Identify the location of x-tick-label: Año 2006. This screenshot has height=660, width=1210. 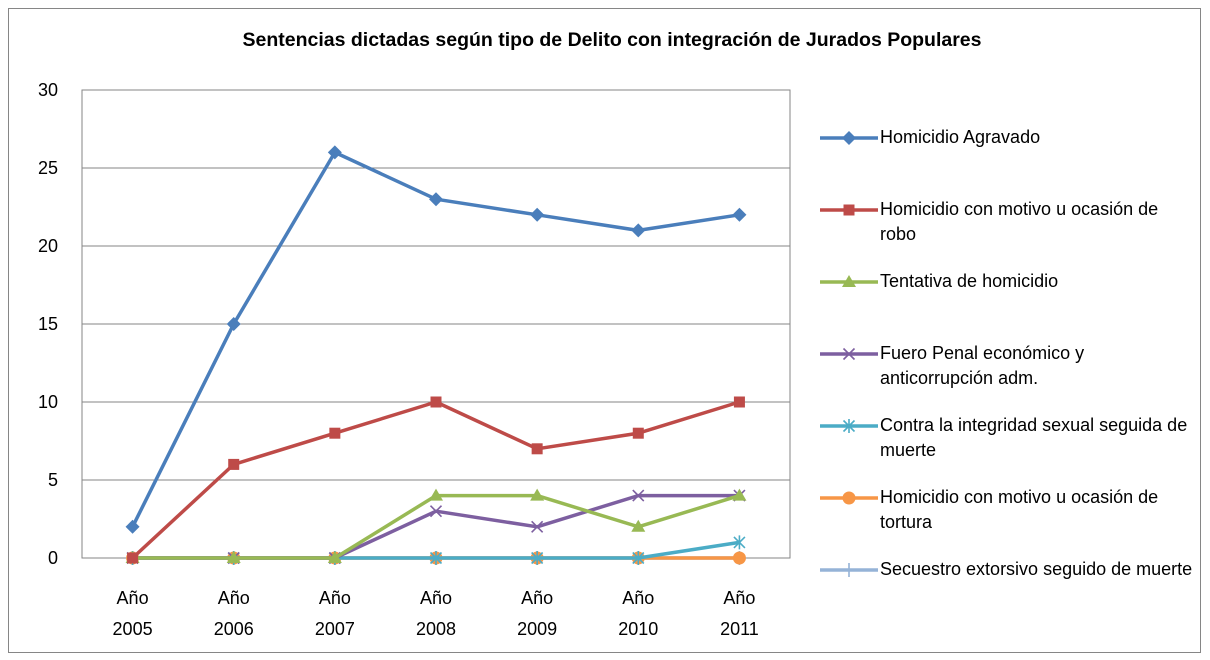
(234, 613).